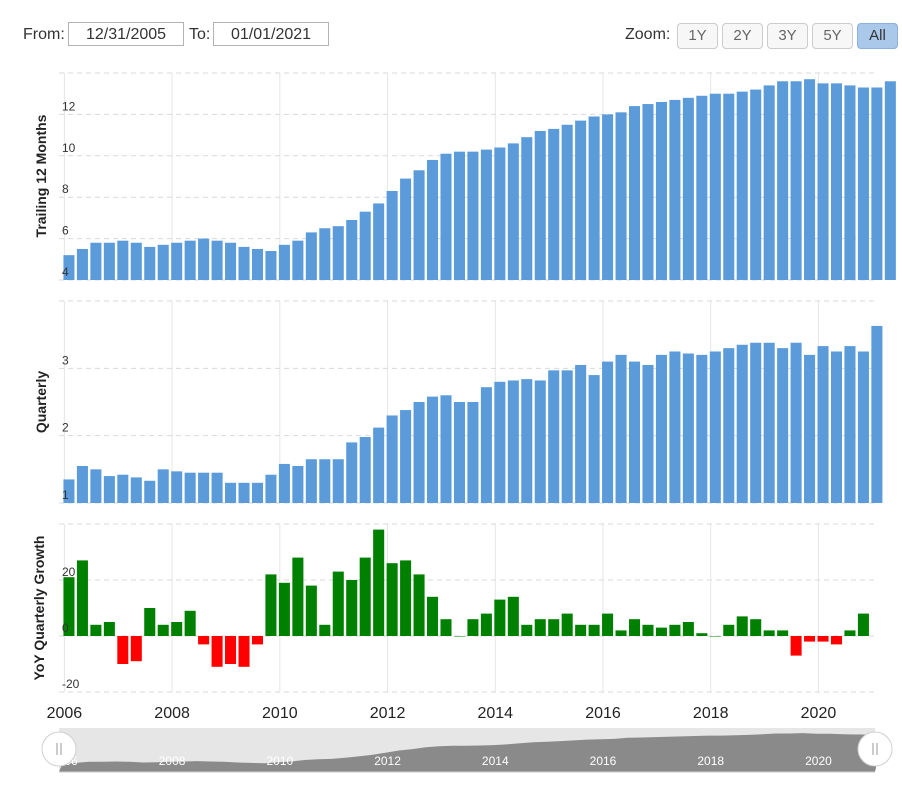 Image resolution: width=902 pixels, height=792 pixels. I want to click on zoom-2y-button: 2Y, so click(742, 36).